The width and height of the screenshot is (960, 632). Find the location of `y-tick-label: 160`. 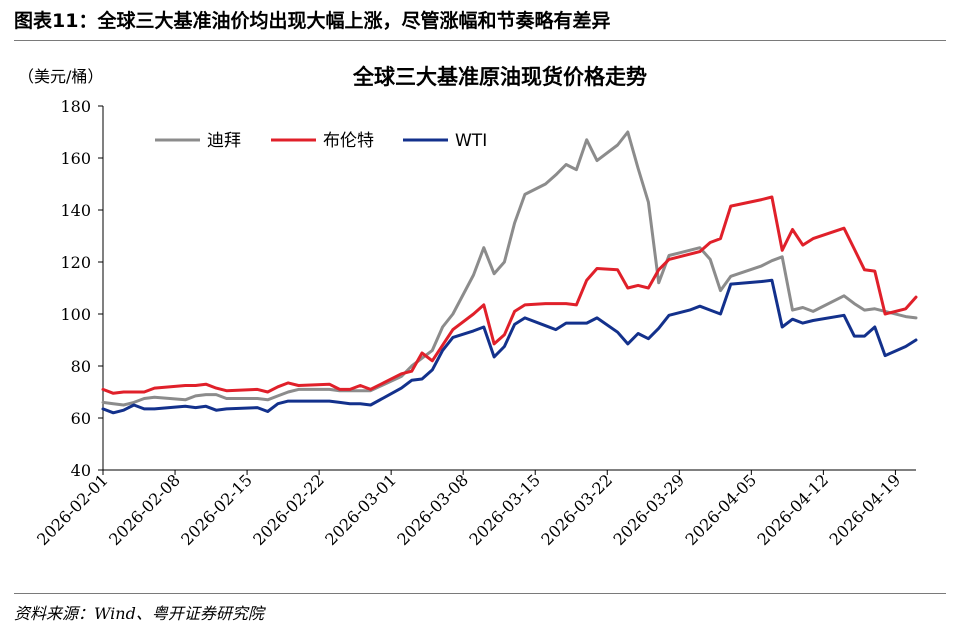

y-tick-label: 160 is located at coordinates (75, 158).